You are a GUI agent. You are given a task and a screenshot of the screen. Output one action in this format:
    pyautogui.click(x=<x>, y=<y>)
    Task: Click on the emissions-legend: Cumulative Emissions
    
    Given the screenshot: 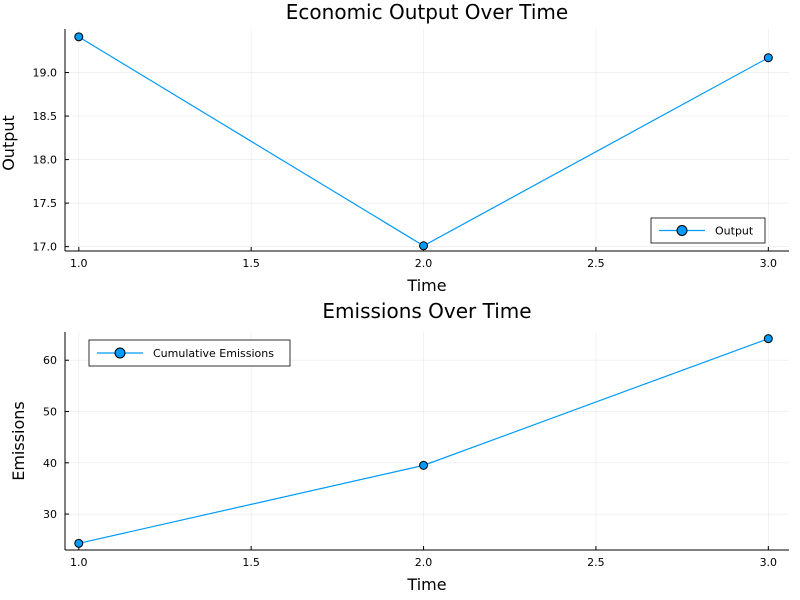 What is the action you would take?
    pyautogui.click(x=189, y=353)
    